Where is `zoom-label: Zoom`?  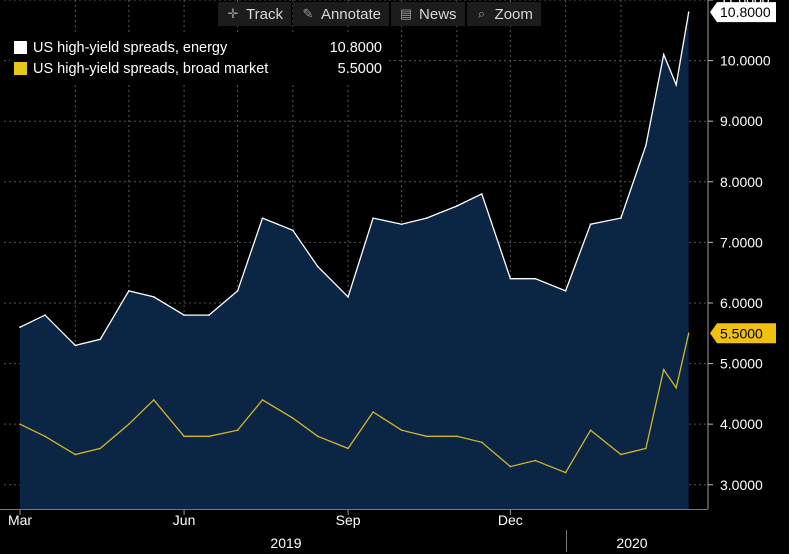 zoom-label: Zoom is located at coordinates (513, 14).